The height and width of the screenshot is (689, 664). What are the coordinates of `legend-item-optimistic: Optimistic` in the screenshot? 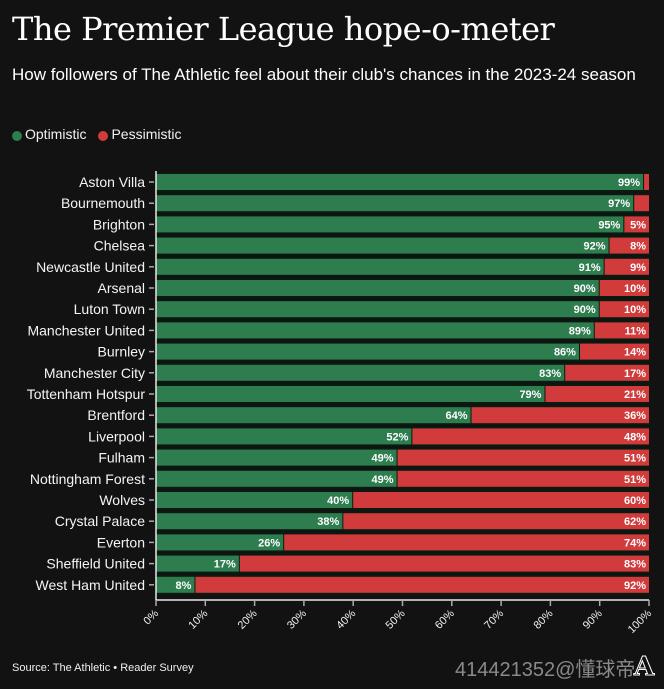 It's located at (49, 134).